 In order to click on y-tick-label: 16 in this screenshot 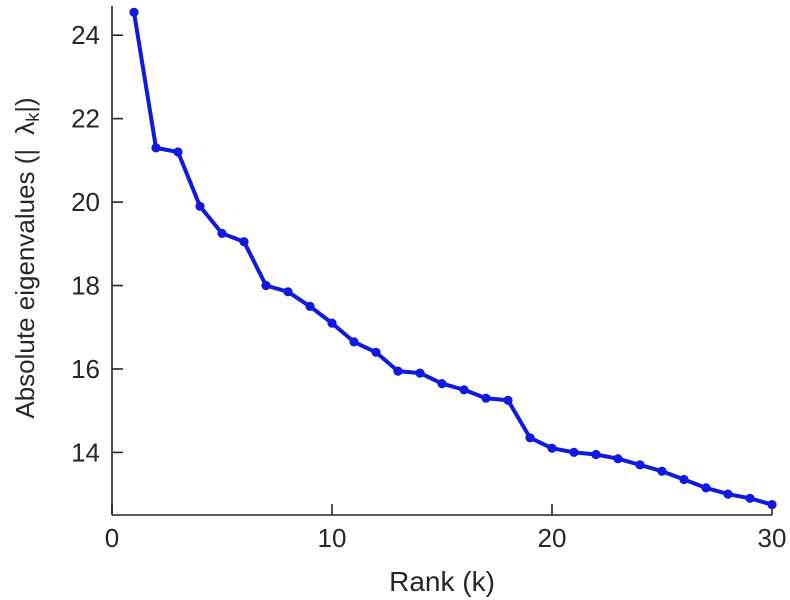, I will do `click(85, 369)`.